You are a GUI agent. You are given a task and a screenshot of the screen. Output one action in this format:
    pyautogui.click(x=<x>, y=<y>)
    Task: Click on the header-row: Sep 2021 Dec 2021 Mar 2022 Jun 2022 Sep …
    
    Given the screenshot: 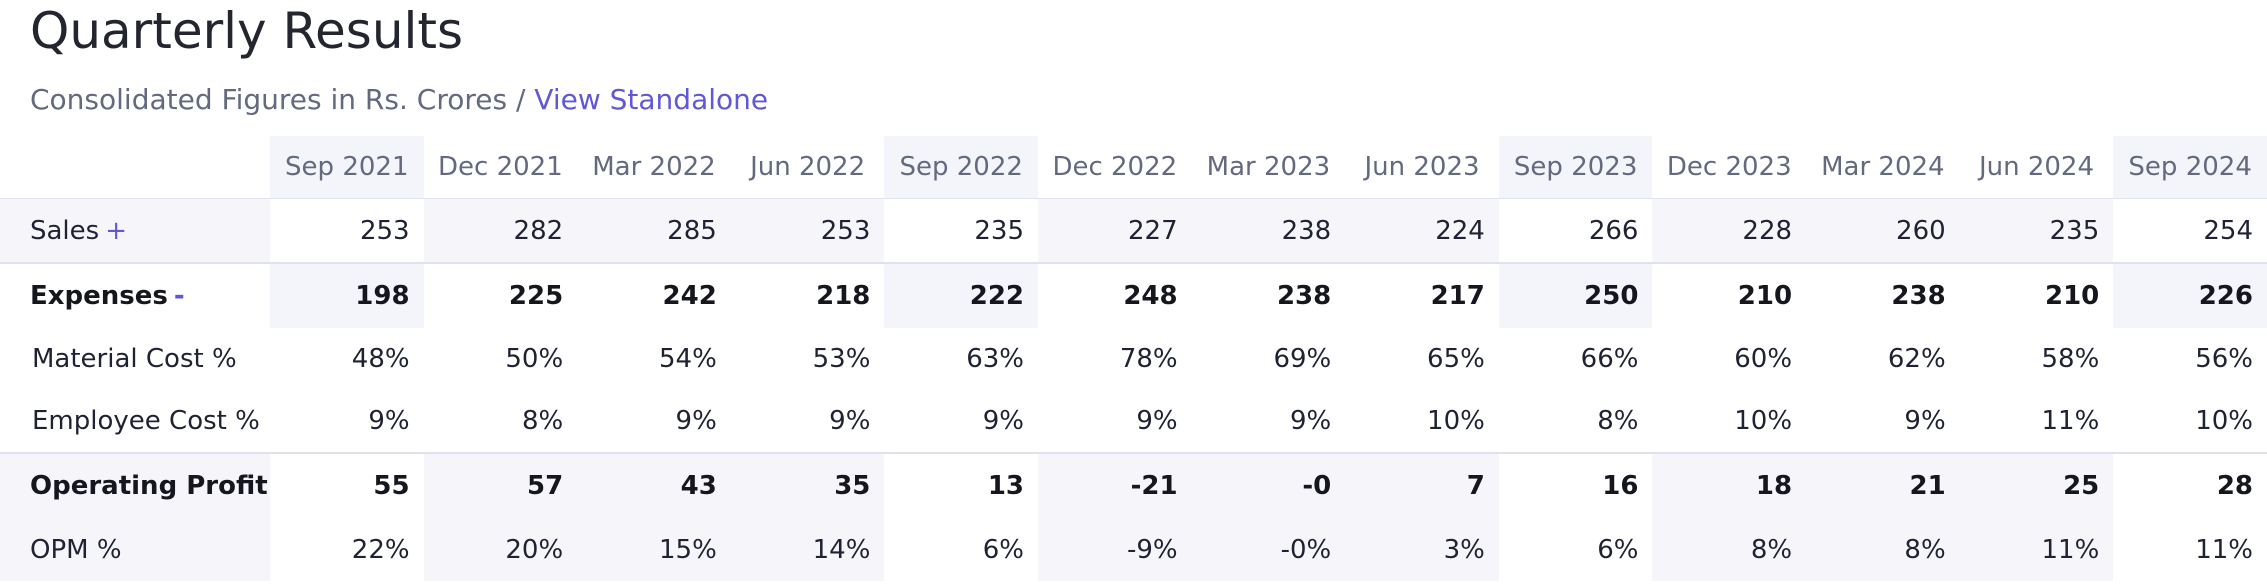 What is the action you would take?
    pyautogui.click(x=1133, y=167)
    